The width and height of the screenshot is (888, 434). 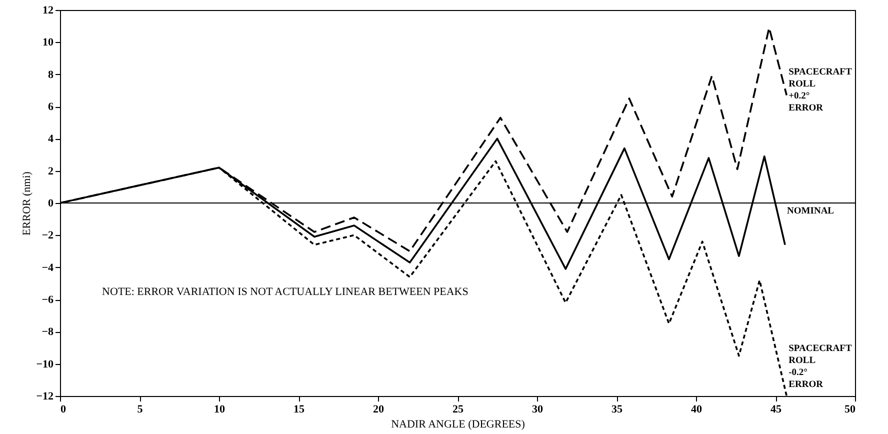 What do you see at coordinates (850, 410) in the screenshot?
I see `x-tick-label: 50` at bounding box center [850, 410].